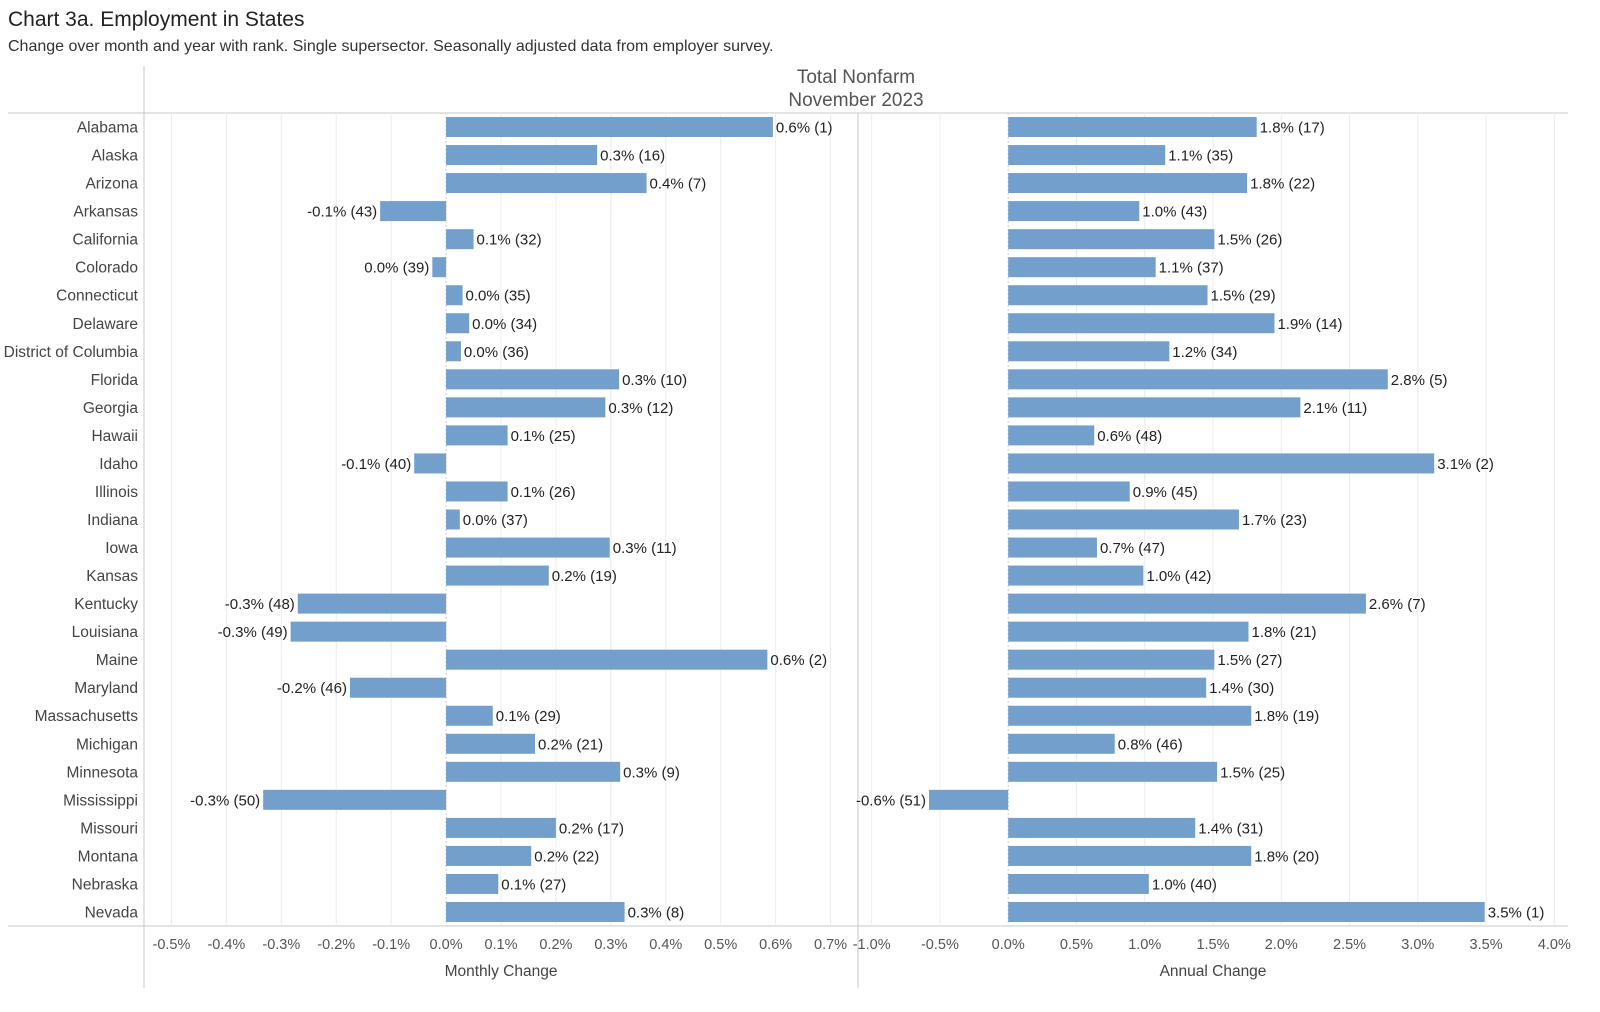  I want to click on state-label: District of Columbia, so click(71, 352).